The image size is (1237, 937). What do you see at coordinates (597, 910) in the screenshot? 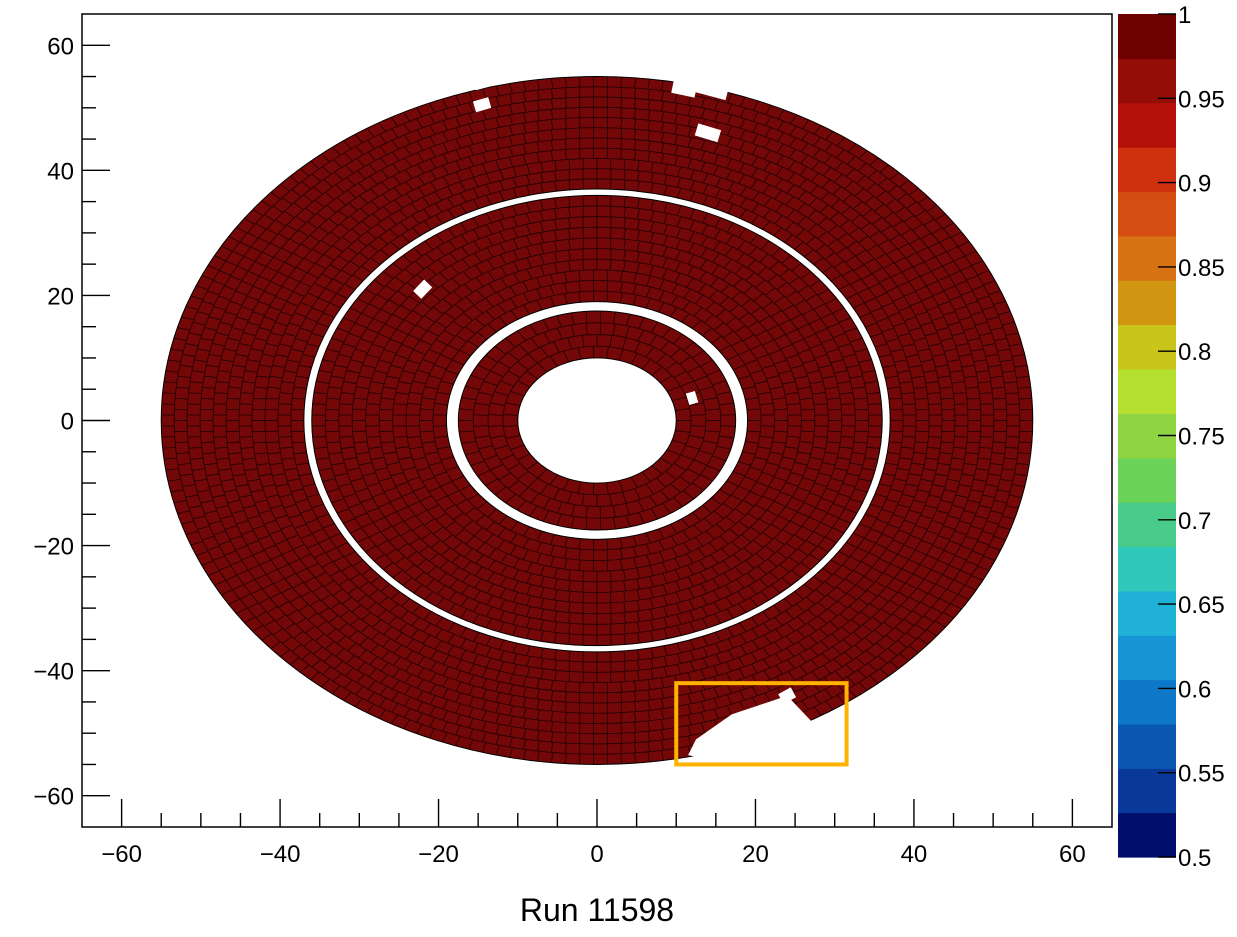
I see `run-label: Run 11598` at bounding box center [597, 910].